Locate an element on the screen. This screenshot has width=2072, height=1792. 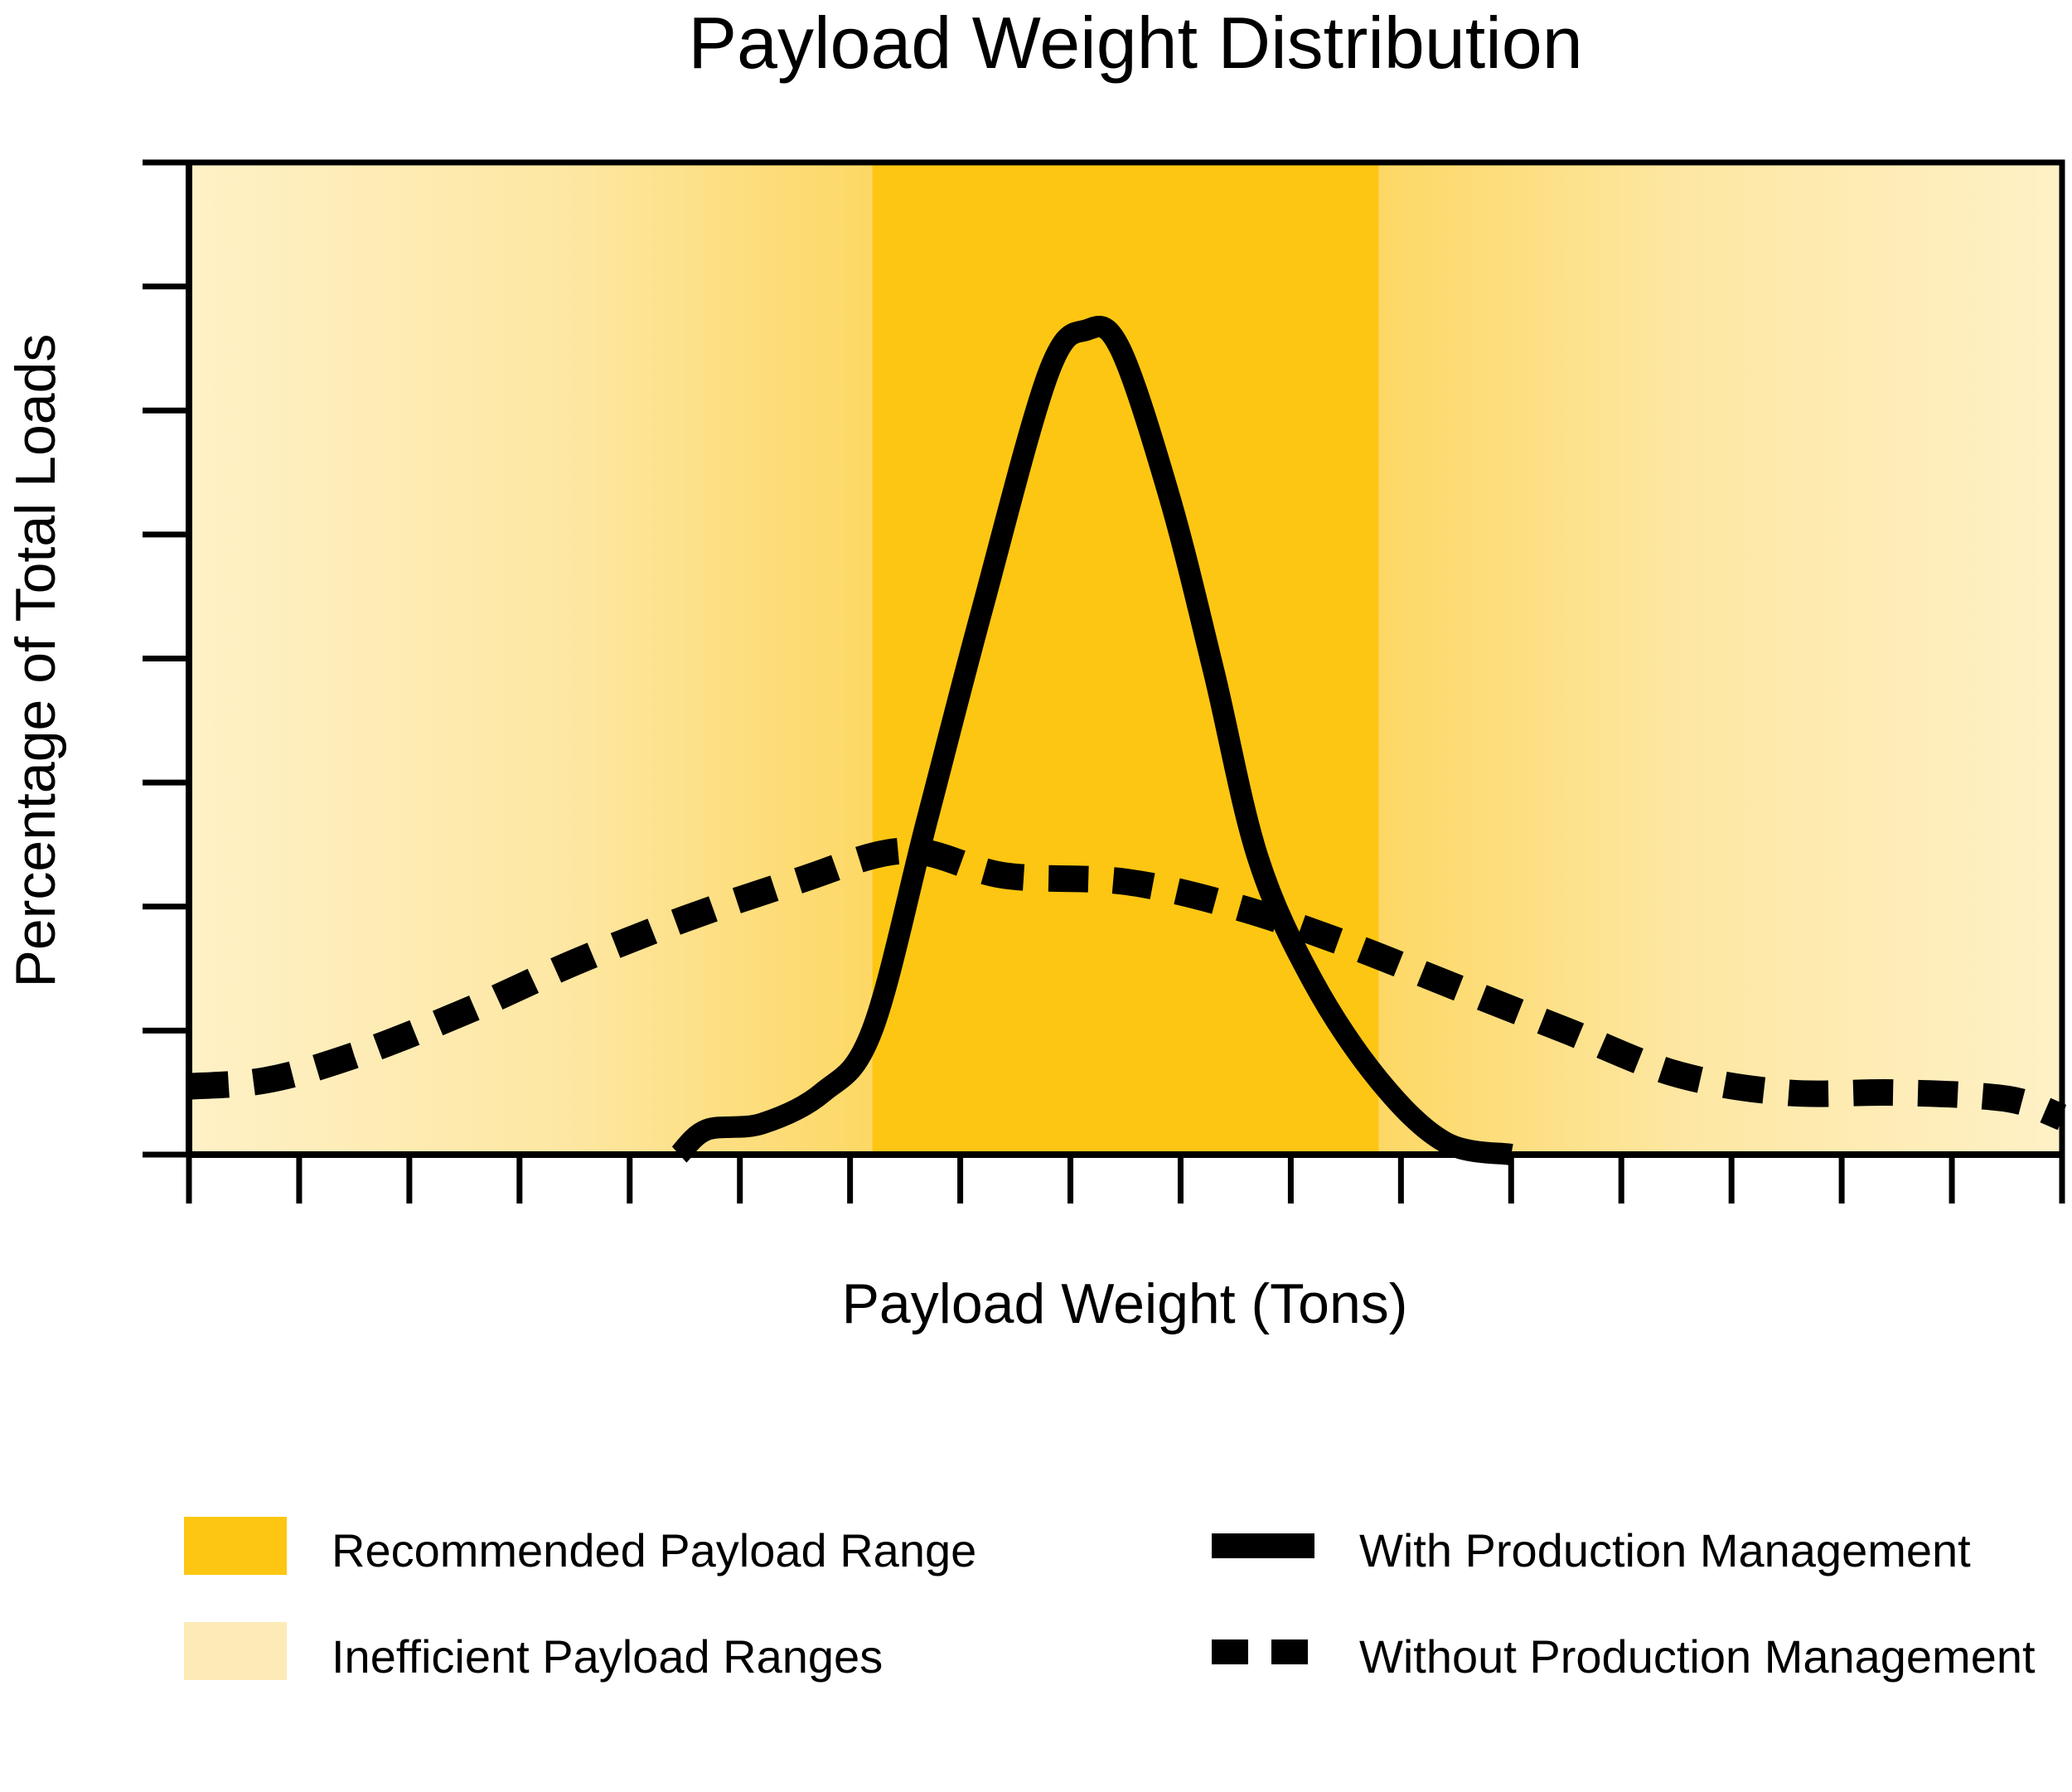
y-axis-label: Percentage of Total Loads is located at coordinates (35, 661).